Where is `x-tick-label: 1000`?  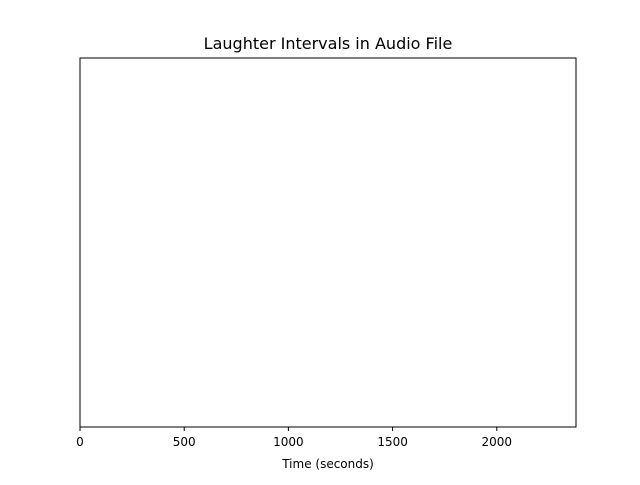 x-tick-label: 1000 is located at coordinates (288, 442).